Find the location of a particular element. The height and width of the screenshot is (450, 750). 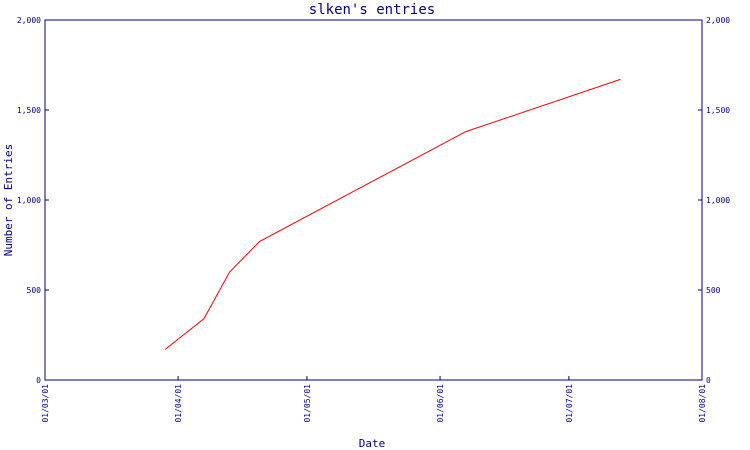

y-tick-label-right: 2,000 is located at coordinates (718, 20).